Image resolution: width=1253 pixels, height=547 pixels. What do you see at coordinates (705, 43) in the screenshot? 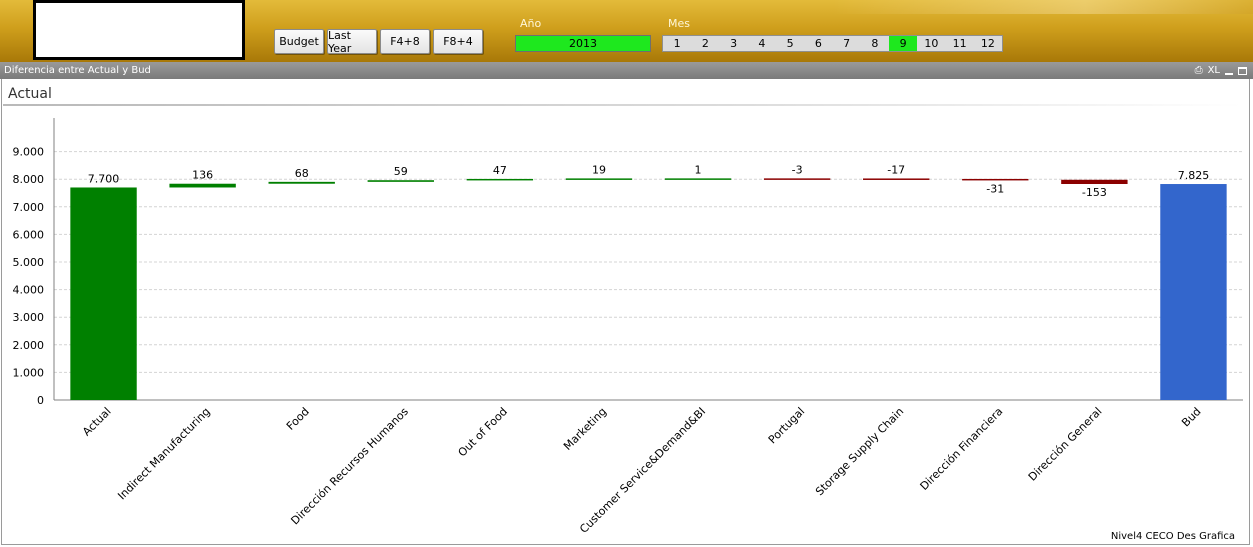
I see `month-2: 2` at bounding box center [705, 43].